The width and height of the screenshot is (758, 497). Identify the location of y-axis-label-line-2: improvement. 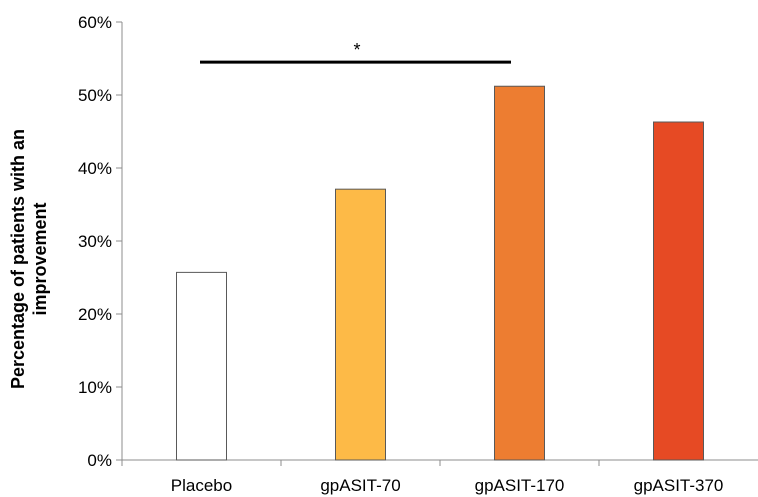
(40, 258).